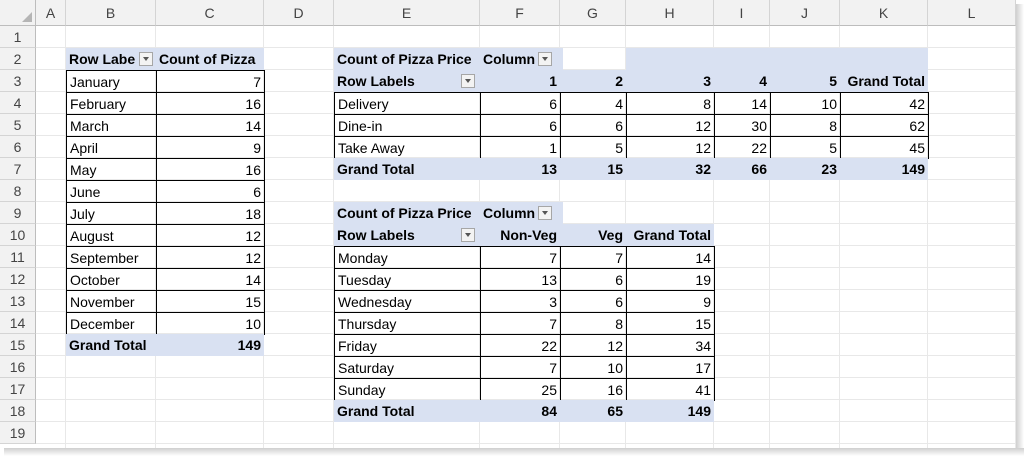  What do you see at coordinates (18, 433) in the screenshot?
I see `row-header-19: 19` at bounding box center [18, 433].